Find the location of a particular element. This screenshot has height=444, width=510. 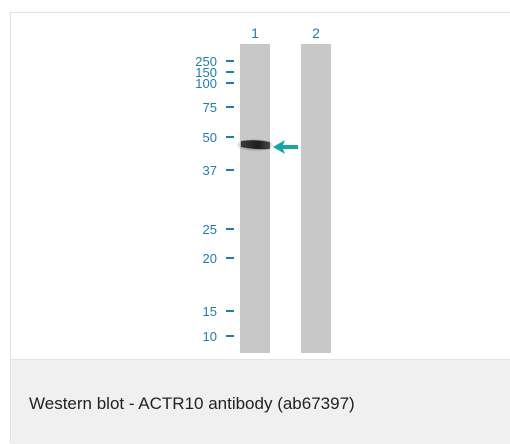

mw-label-10: 10 is located at coordinates (210, 336).